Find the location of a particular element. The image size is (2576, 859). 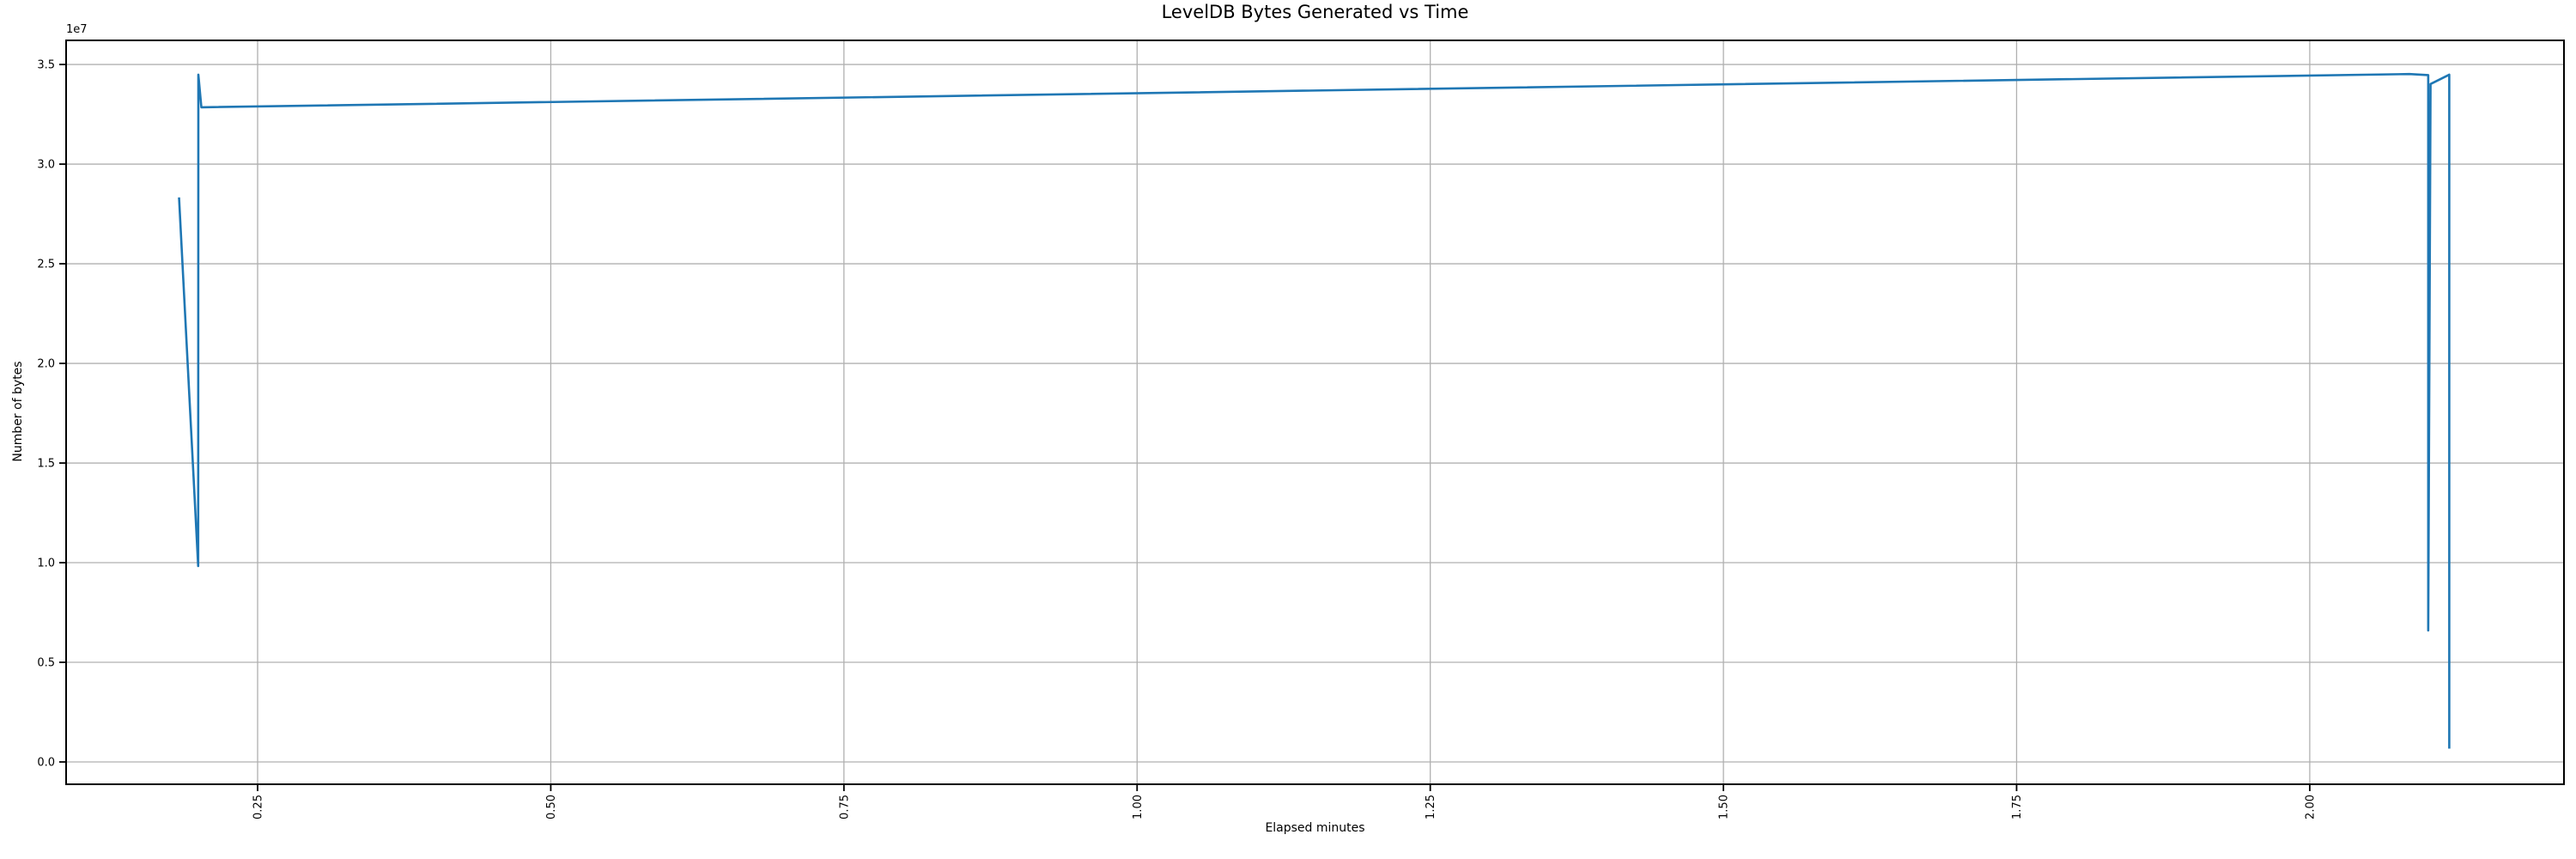

y-tick-label: 2.5 is located at coordinates (46, 265).